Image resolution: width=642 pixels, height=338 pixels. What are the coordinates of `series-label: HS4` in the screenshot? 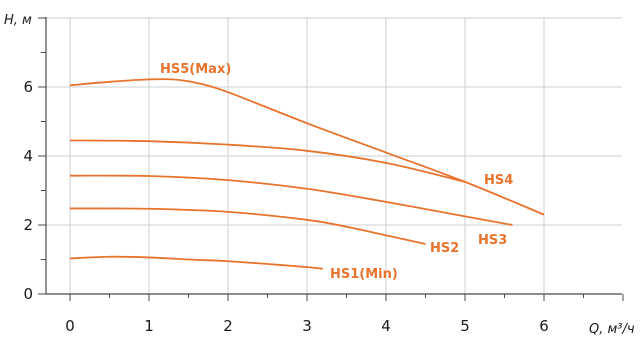 It's located at (498, 180).